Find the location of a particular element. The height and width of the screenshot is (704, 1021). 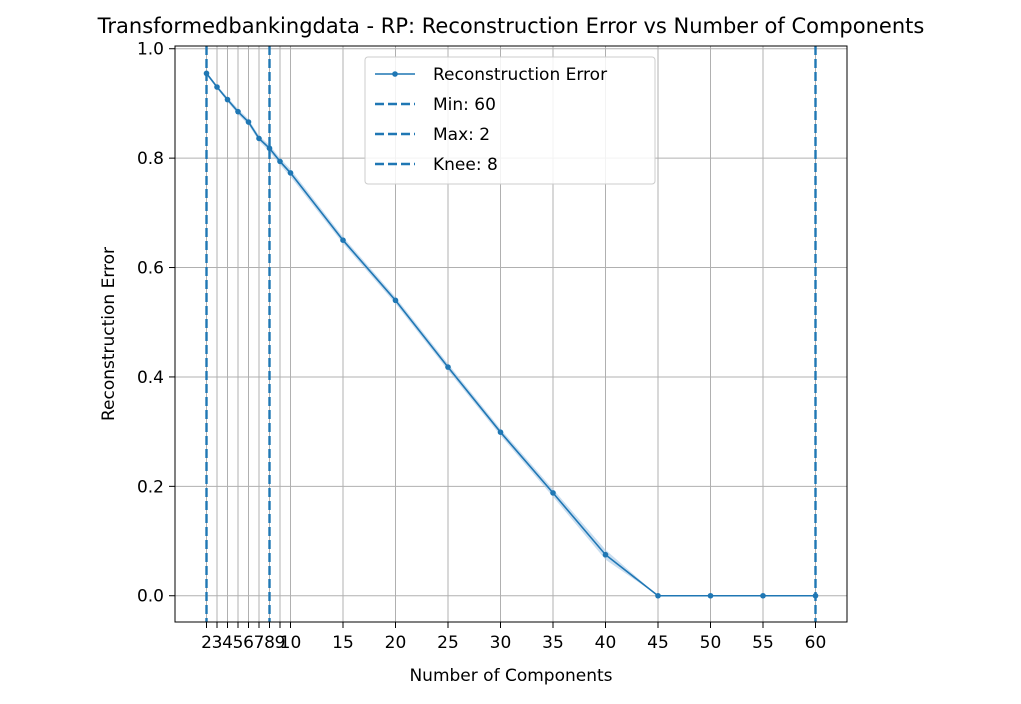

x-tick-label: 3 is located at coordinates (217, 643).